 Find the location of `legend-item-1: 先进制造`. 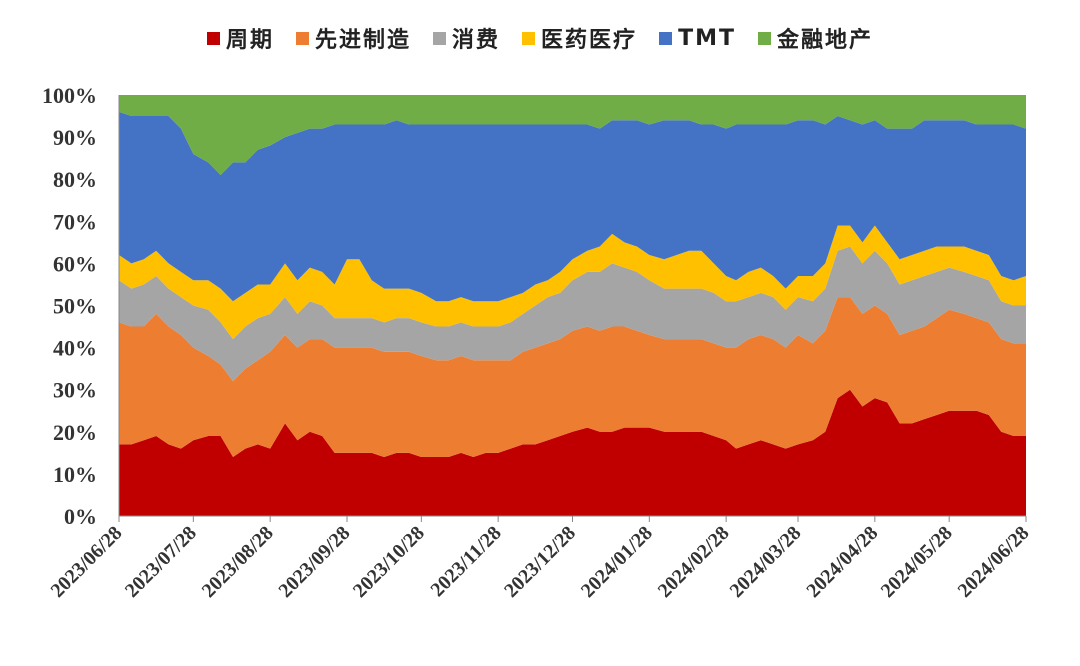

legend-item-1: 先进制造 is located at coordinates (353, 38).